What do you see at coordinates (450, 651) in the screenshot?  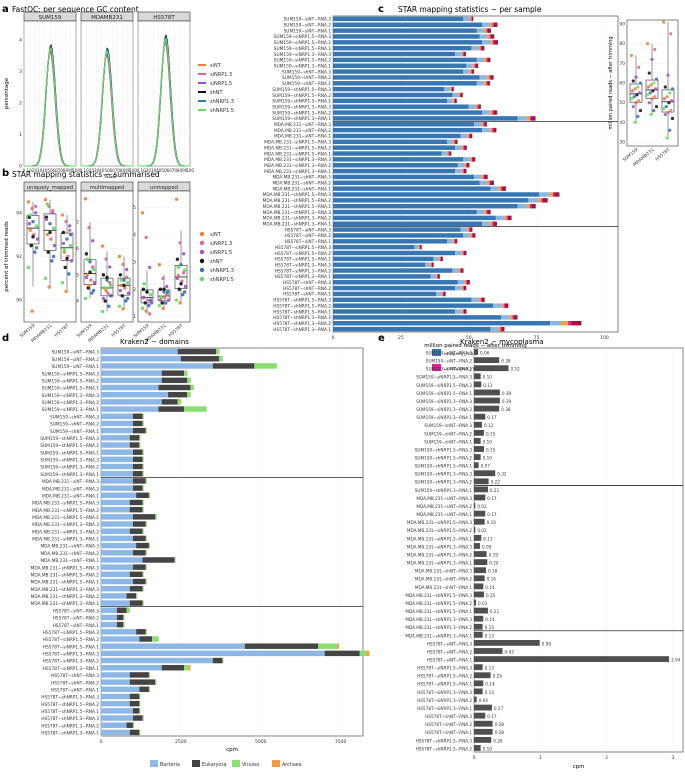 I see `sample-label: HS578T−siNT−RNA.2` at bounding box center [450, 651].